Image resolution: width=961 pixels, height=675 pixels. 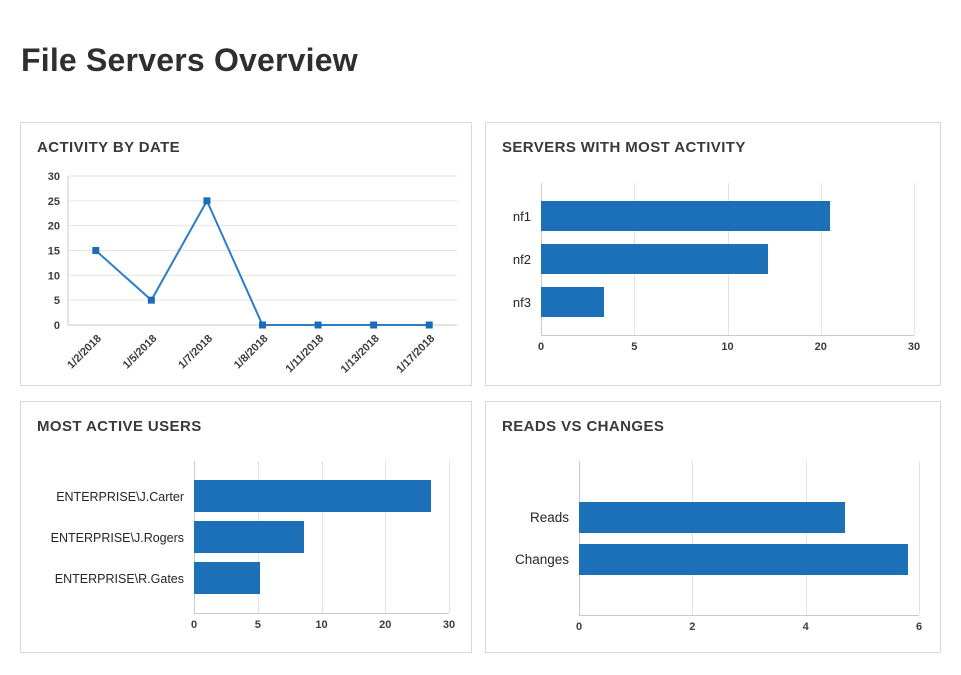 What do you see at coordinates (583, 426) in the screenshot?
I see `panel-title: READS VS CHANGES` at bounding box center [583, 426].